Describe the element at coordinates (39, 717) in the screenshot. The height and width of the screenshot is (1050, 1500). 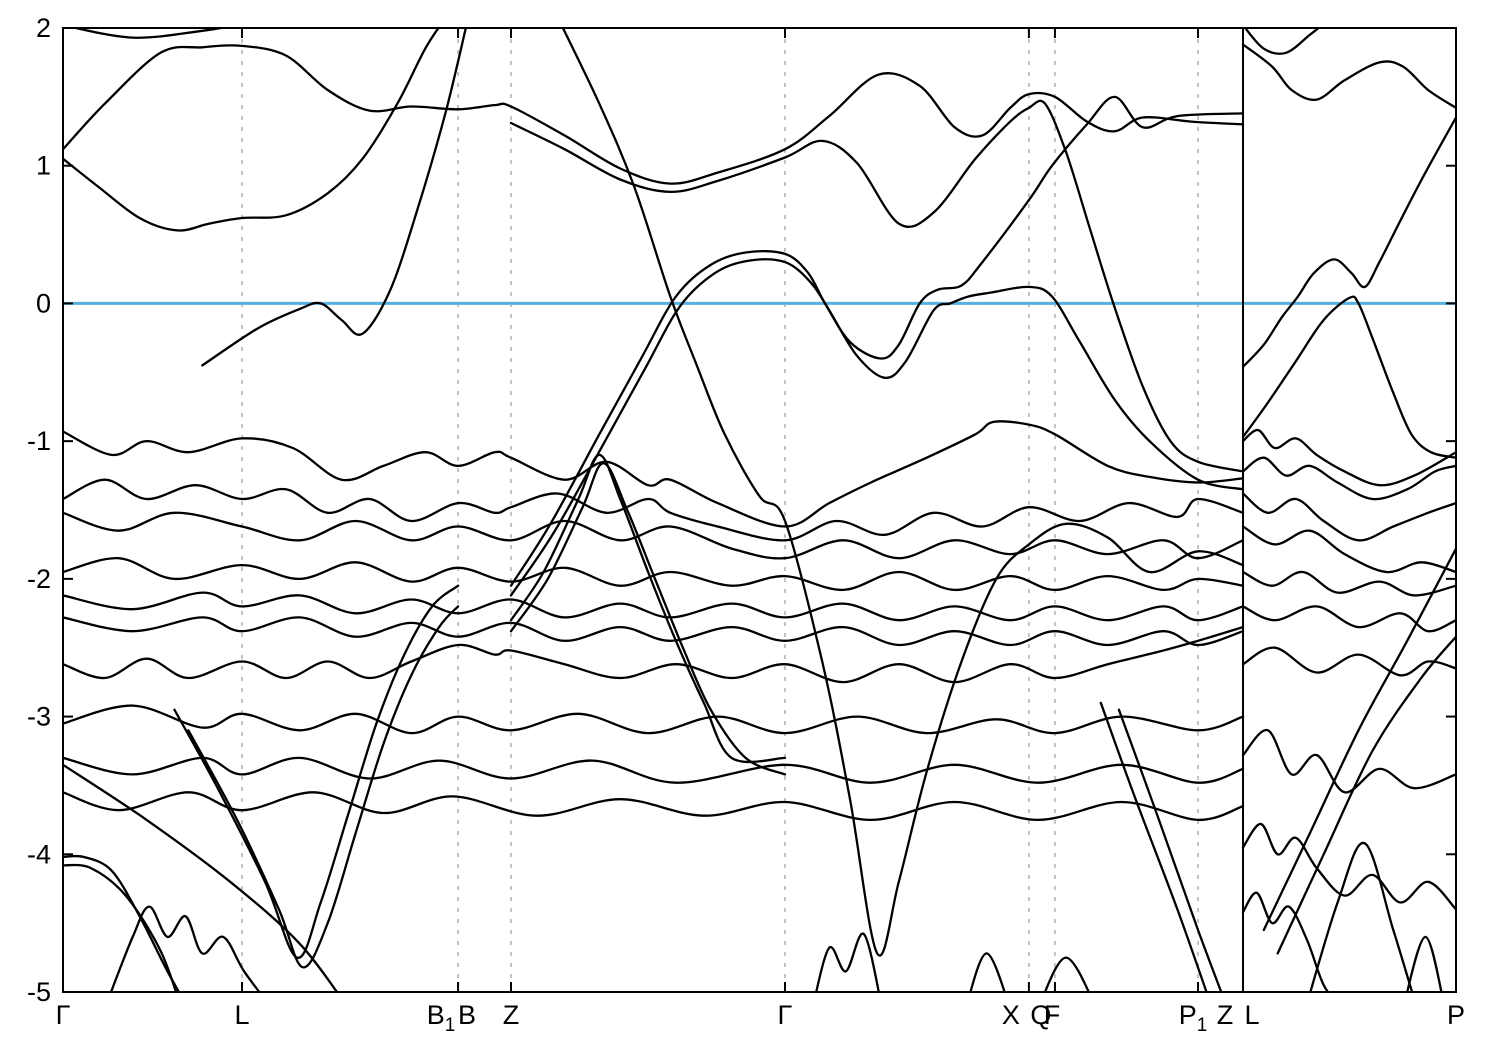
I see `y-tick-label: -3` at that location.